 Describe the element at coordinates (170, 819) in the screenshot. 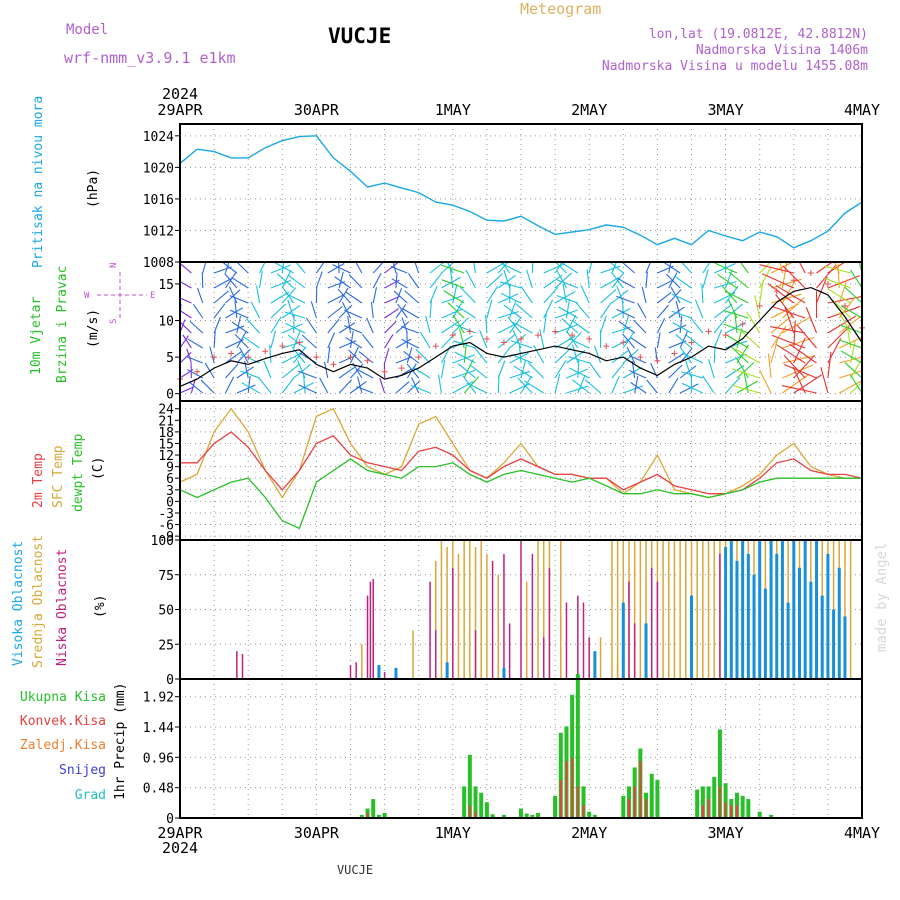

I see `y-tick-label: 0` at that location.